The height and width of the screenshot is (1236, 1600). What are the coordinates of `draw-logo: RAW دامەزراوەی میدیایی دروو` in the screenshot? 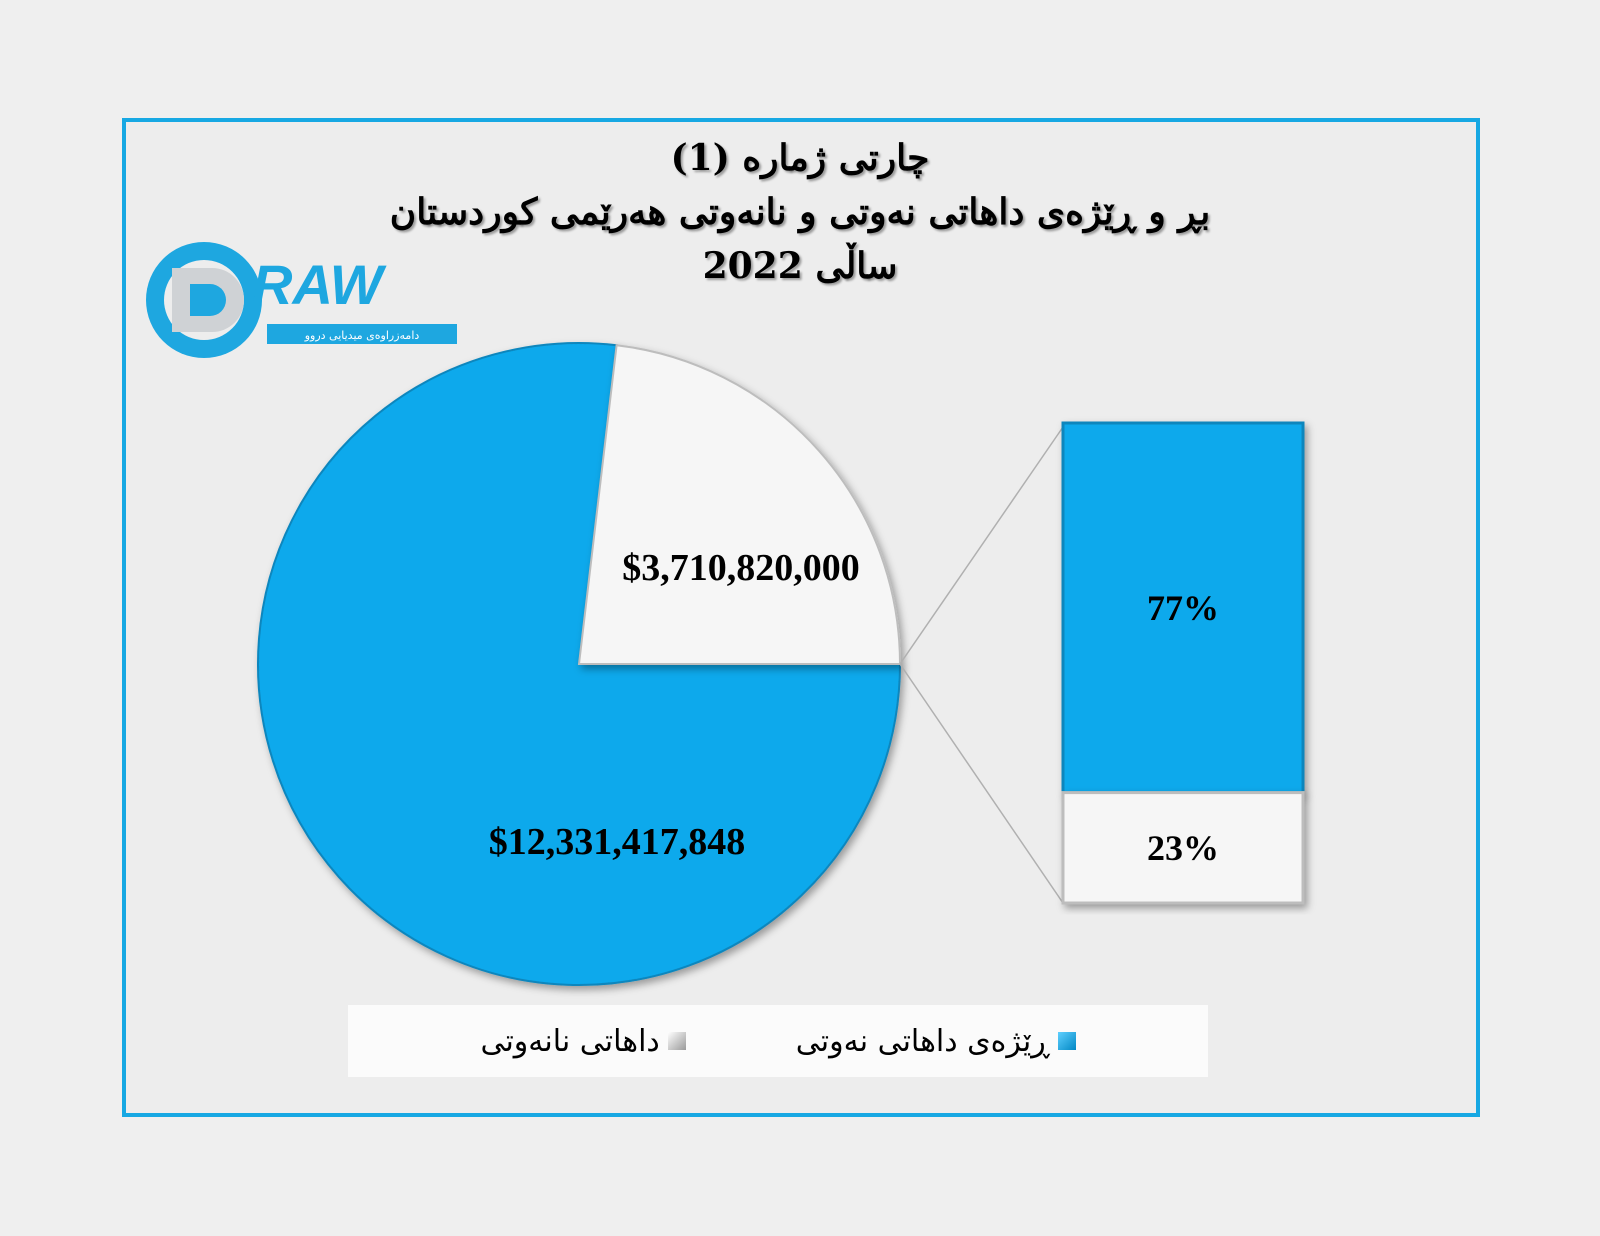 It's located at (301, 300).